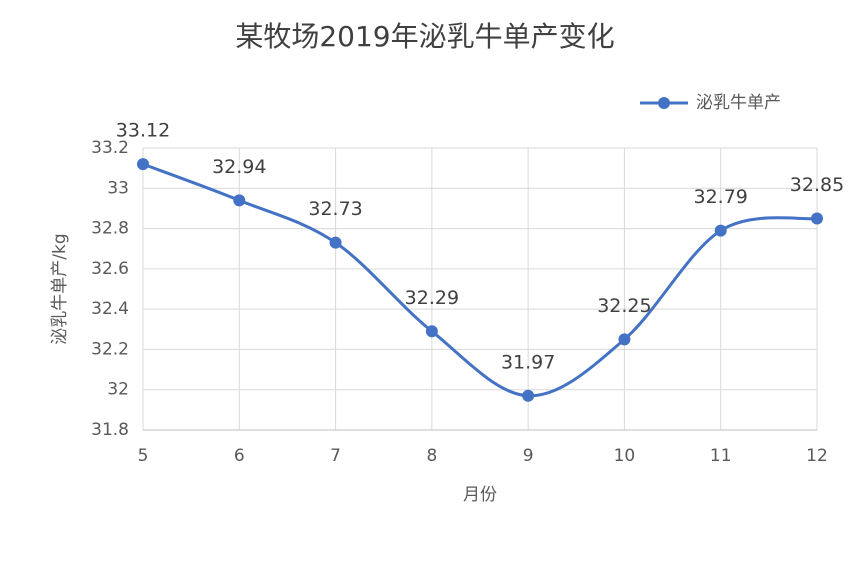  I want to click on chart-title: 某牧场2019年泌乳牛单产变化, so click(424, 36).